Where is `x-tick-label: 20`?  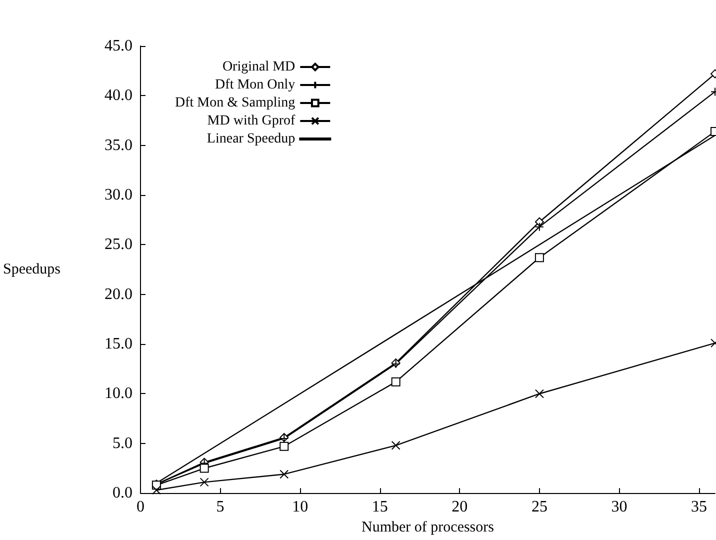 x-tick-label: 20 is located at coordinates (460, 507).